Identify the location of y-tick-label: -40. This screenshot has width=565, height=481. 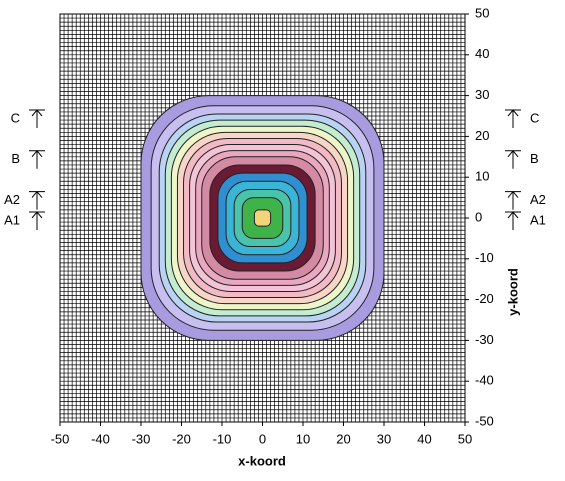
(484, 380).